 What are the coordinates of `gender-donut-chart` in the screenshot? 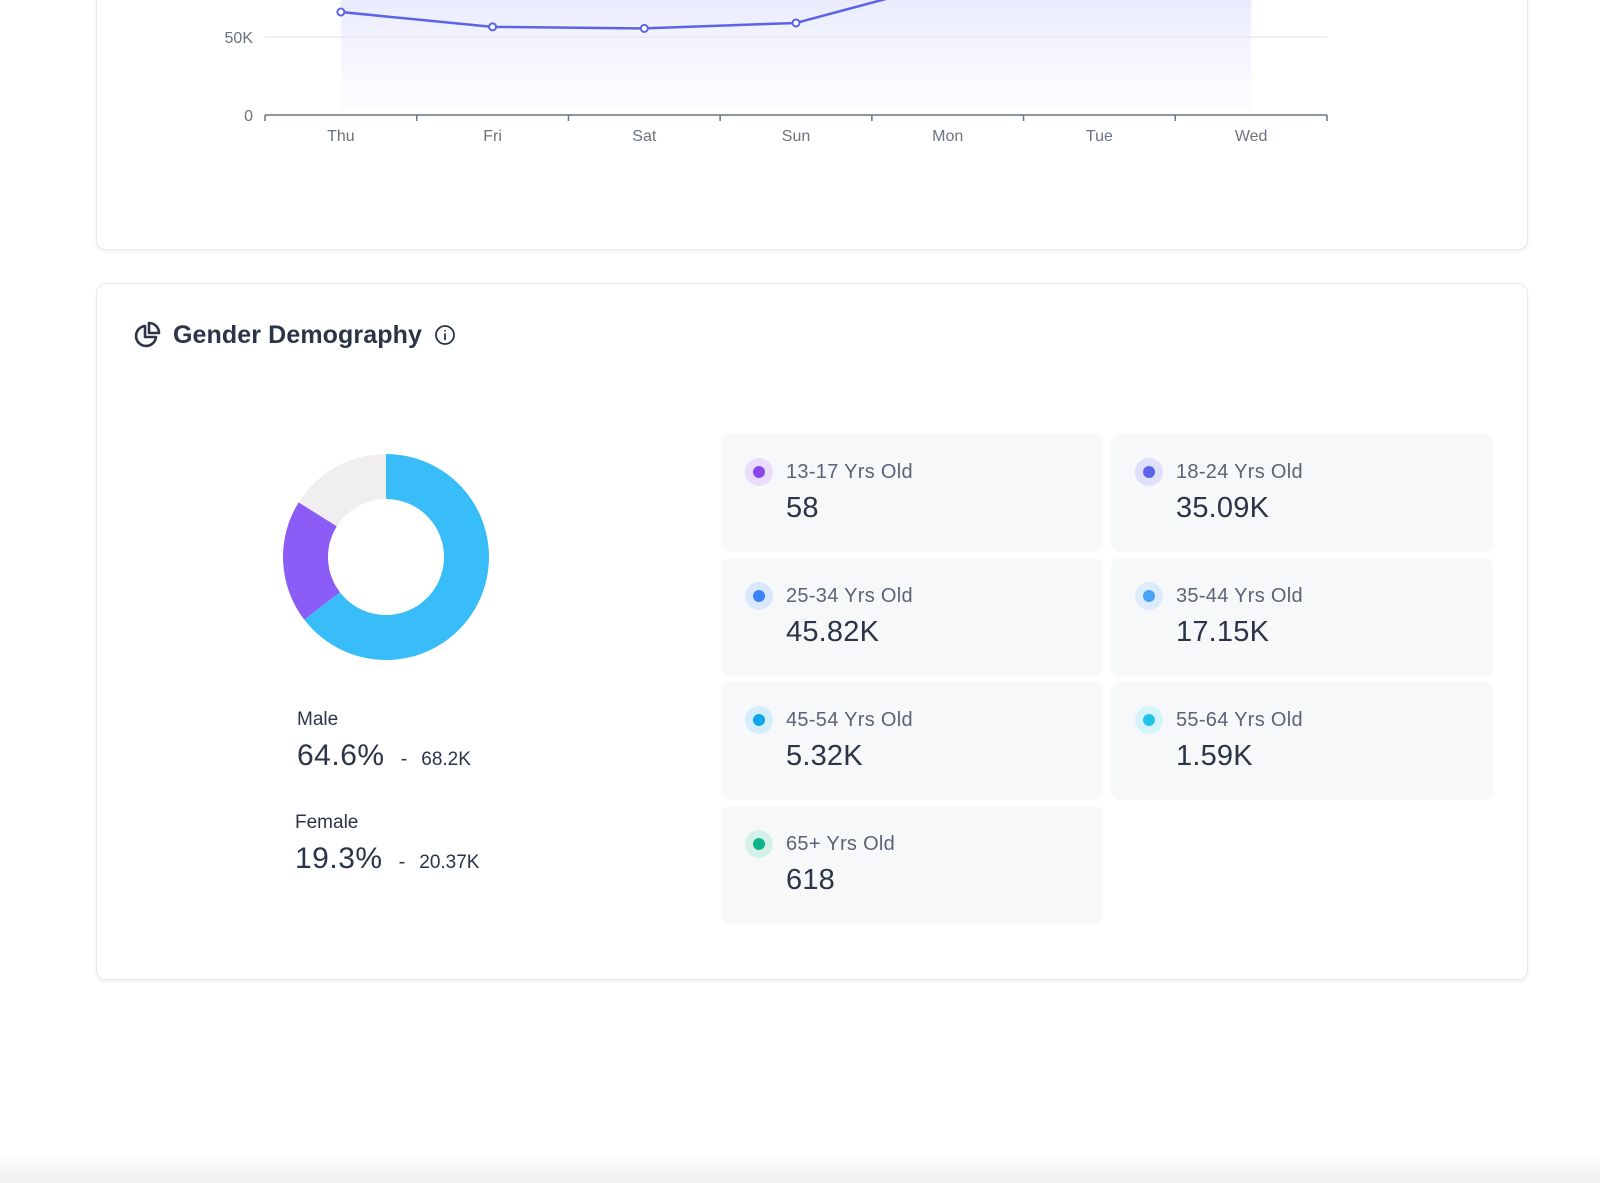 It's located at (386, 557).